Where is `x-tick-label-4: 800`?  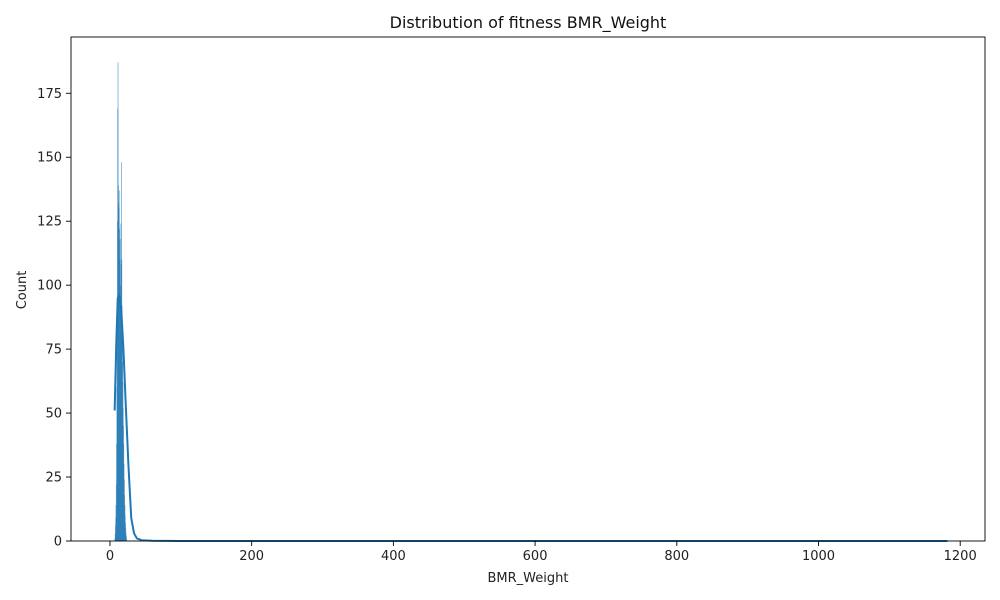
x-tick-label-4: 800 is located at coordinates (676, 556).